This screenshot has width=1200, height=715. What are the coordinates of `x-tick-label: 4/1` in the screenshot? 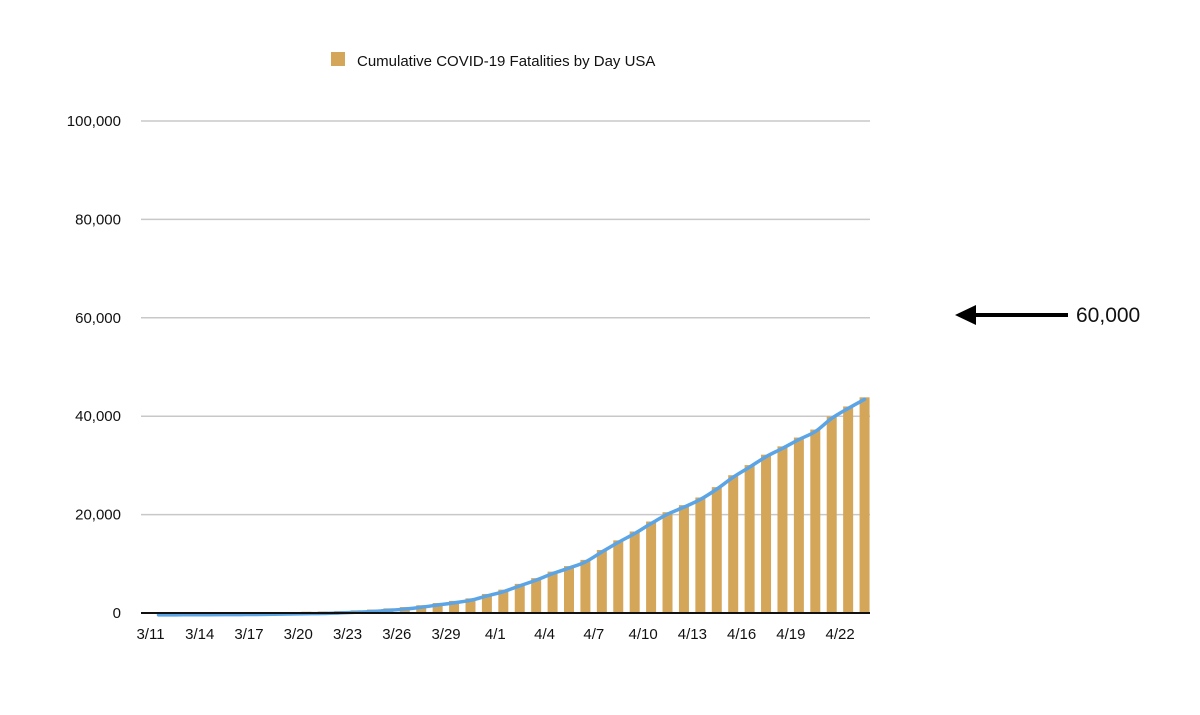 It's located at (495, 634).